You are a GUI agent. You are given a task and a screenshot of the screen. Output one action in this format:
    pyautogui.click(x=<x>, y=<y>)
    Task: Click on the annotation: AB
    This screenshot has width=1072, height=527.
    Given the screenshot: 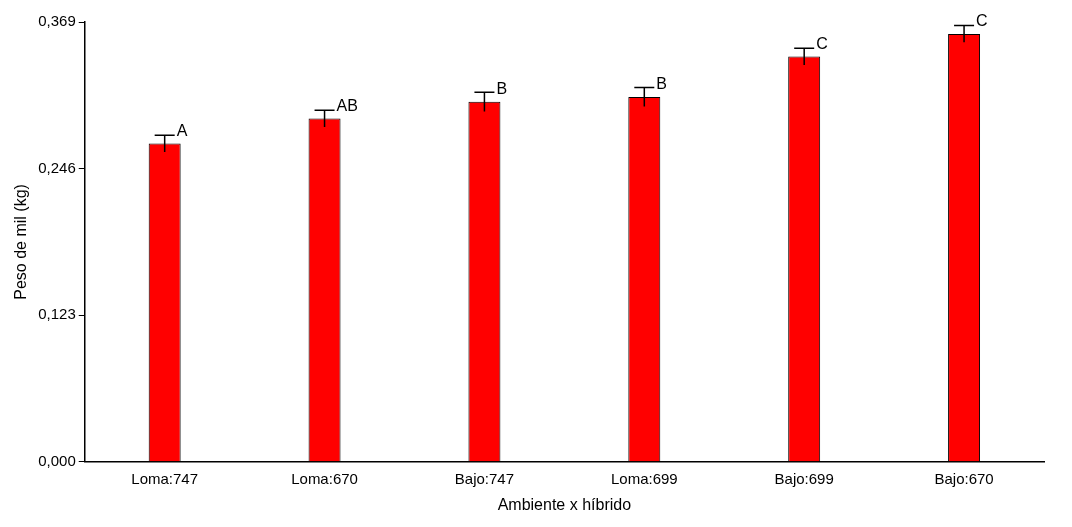 What is the action you would take?
    pyautogui.click(x=347, y=105)
    